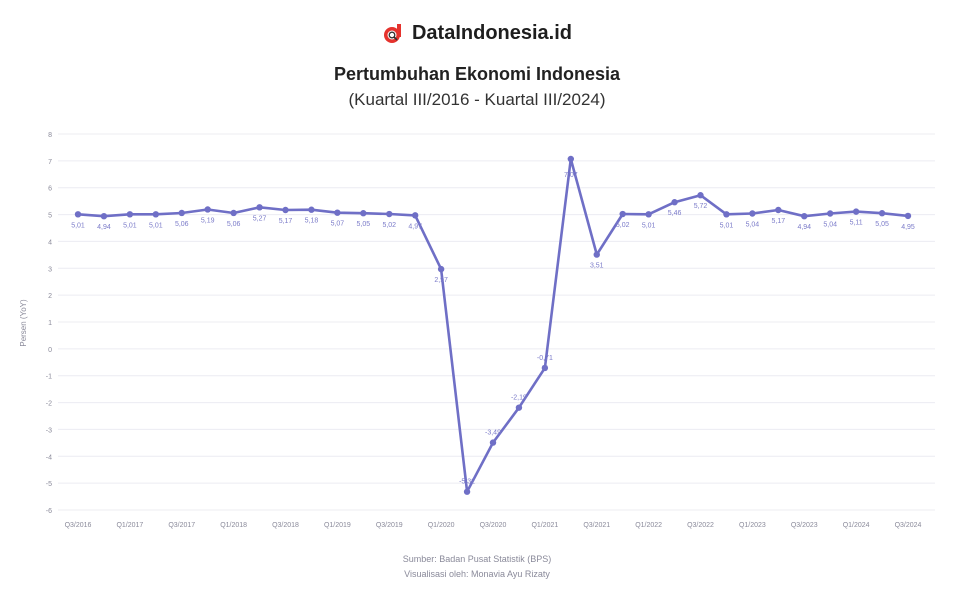  What do you see at coordinates (181, 525) in the screenshot?
I see `x-tick-label: Q3/2017` at bounding box center [181, 525].